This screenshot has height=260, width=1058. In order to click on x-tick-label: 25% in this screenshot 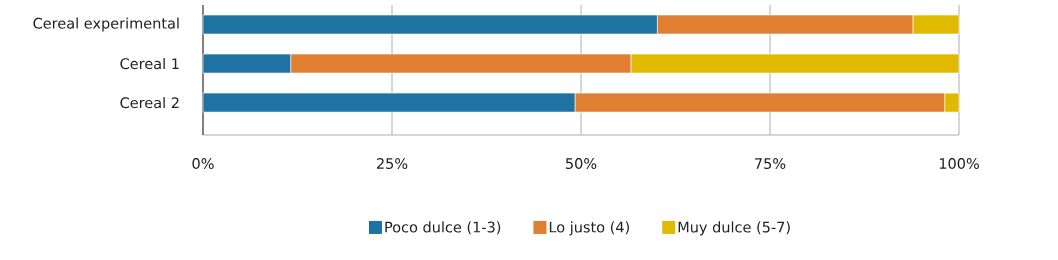, I will do `click(392, 163)`.